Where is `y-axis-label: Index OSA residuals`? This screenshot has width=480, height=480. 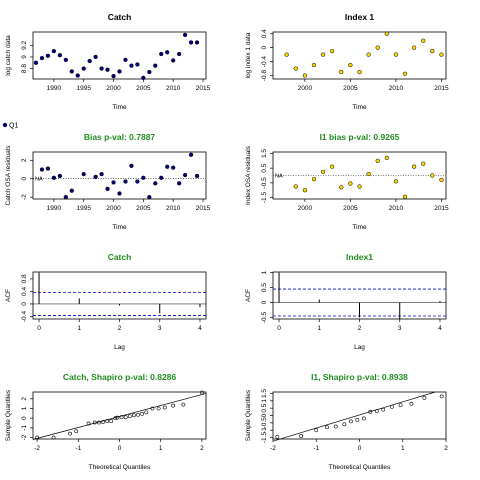 y-axis-label: Index OSA residuals is located at coordinates (248, 175).